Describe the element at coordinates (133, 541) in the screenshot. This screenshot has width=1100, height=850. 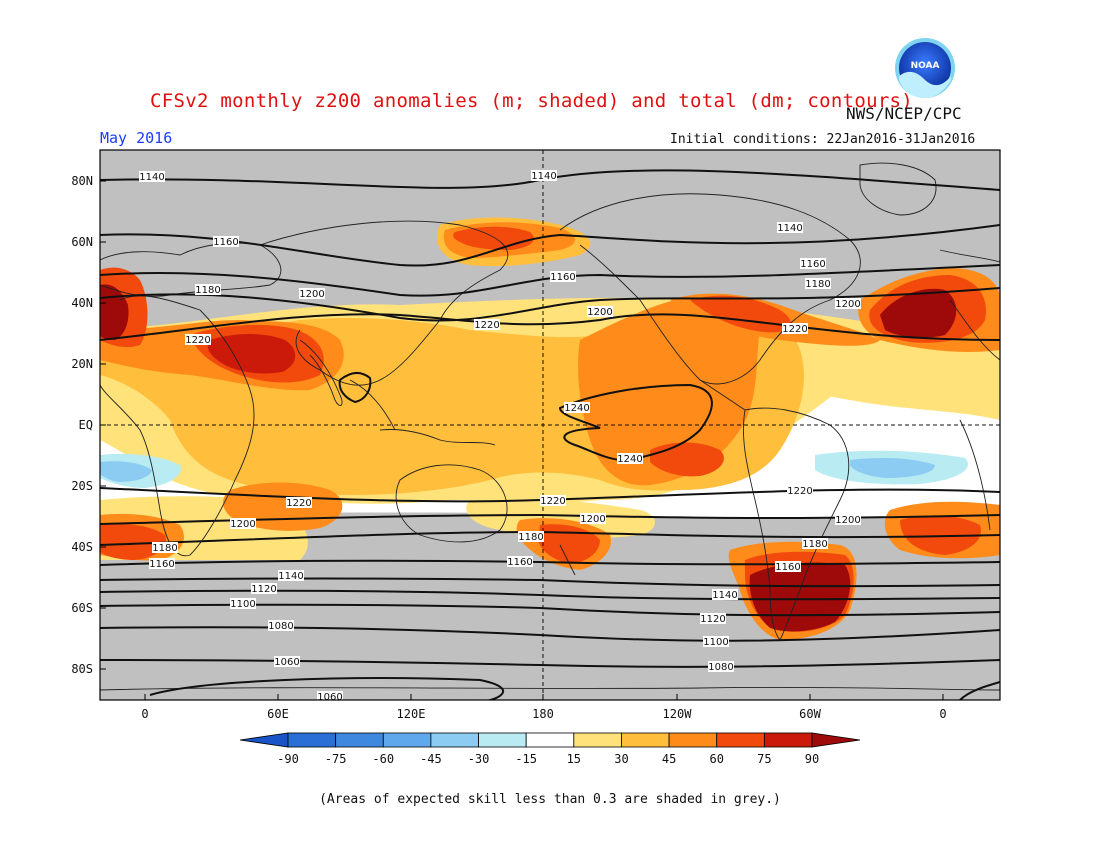
I see `anomaly-60-75-swind` at that location.